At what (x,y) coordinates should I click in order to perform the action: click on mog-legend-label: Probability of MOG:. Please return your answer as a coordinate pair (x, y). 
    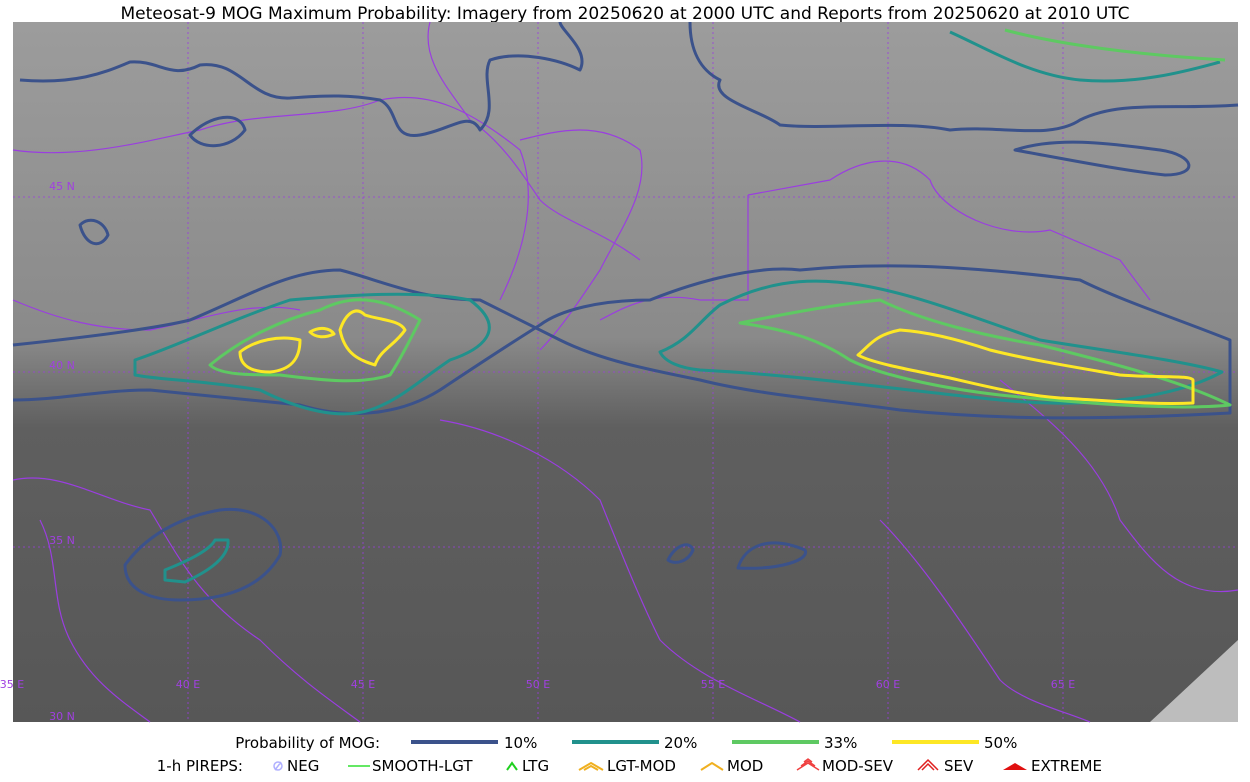
    Looking at the image, I should click on (307, 743).